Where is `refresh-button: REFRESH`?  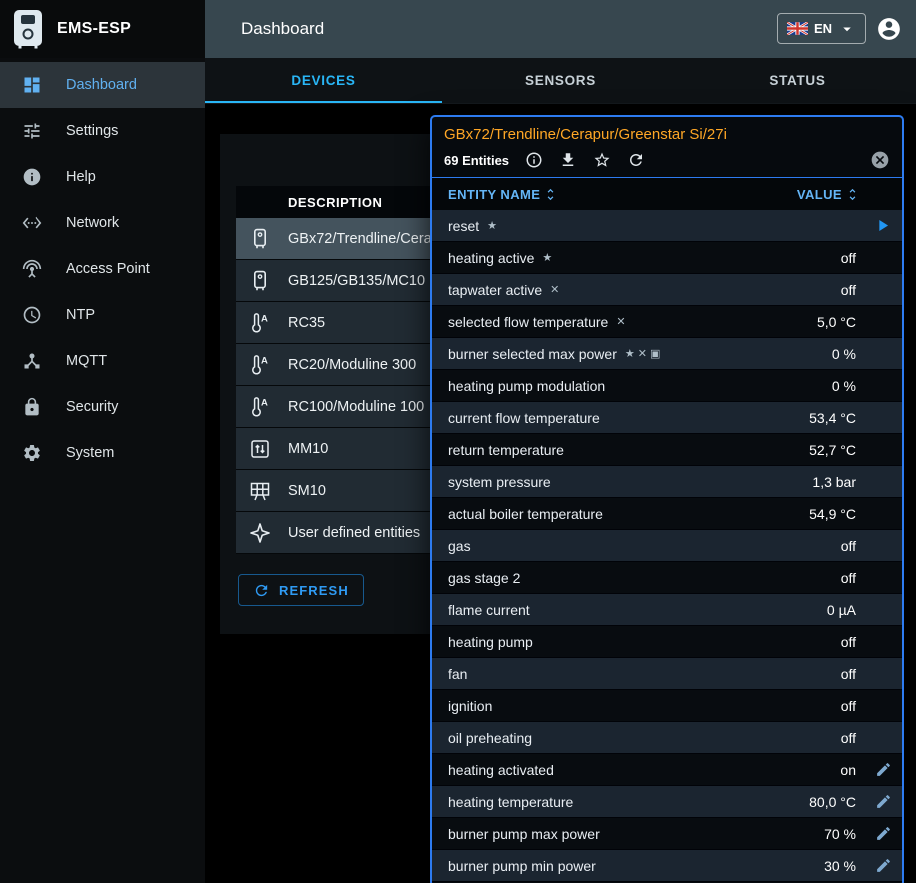
refresh-button: REFRESH is located at coordinates (301, 590).